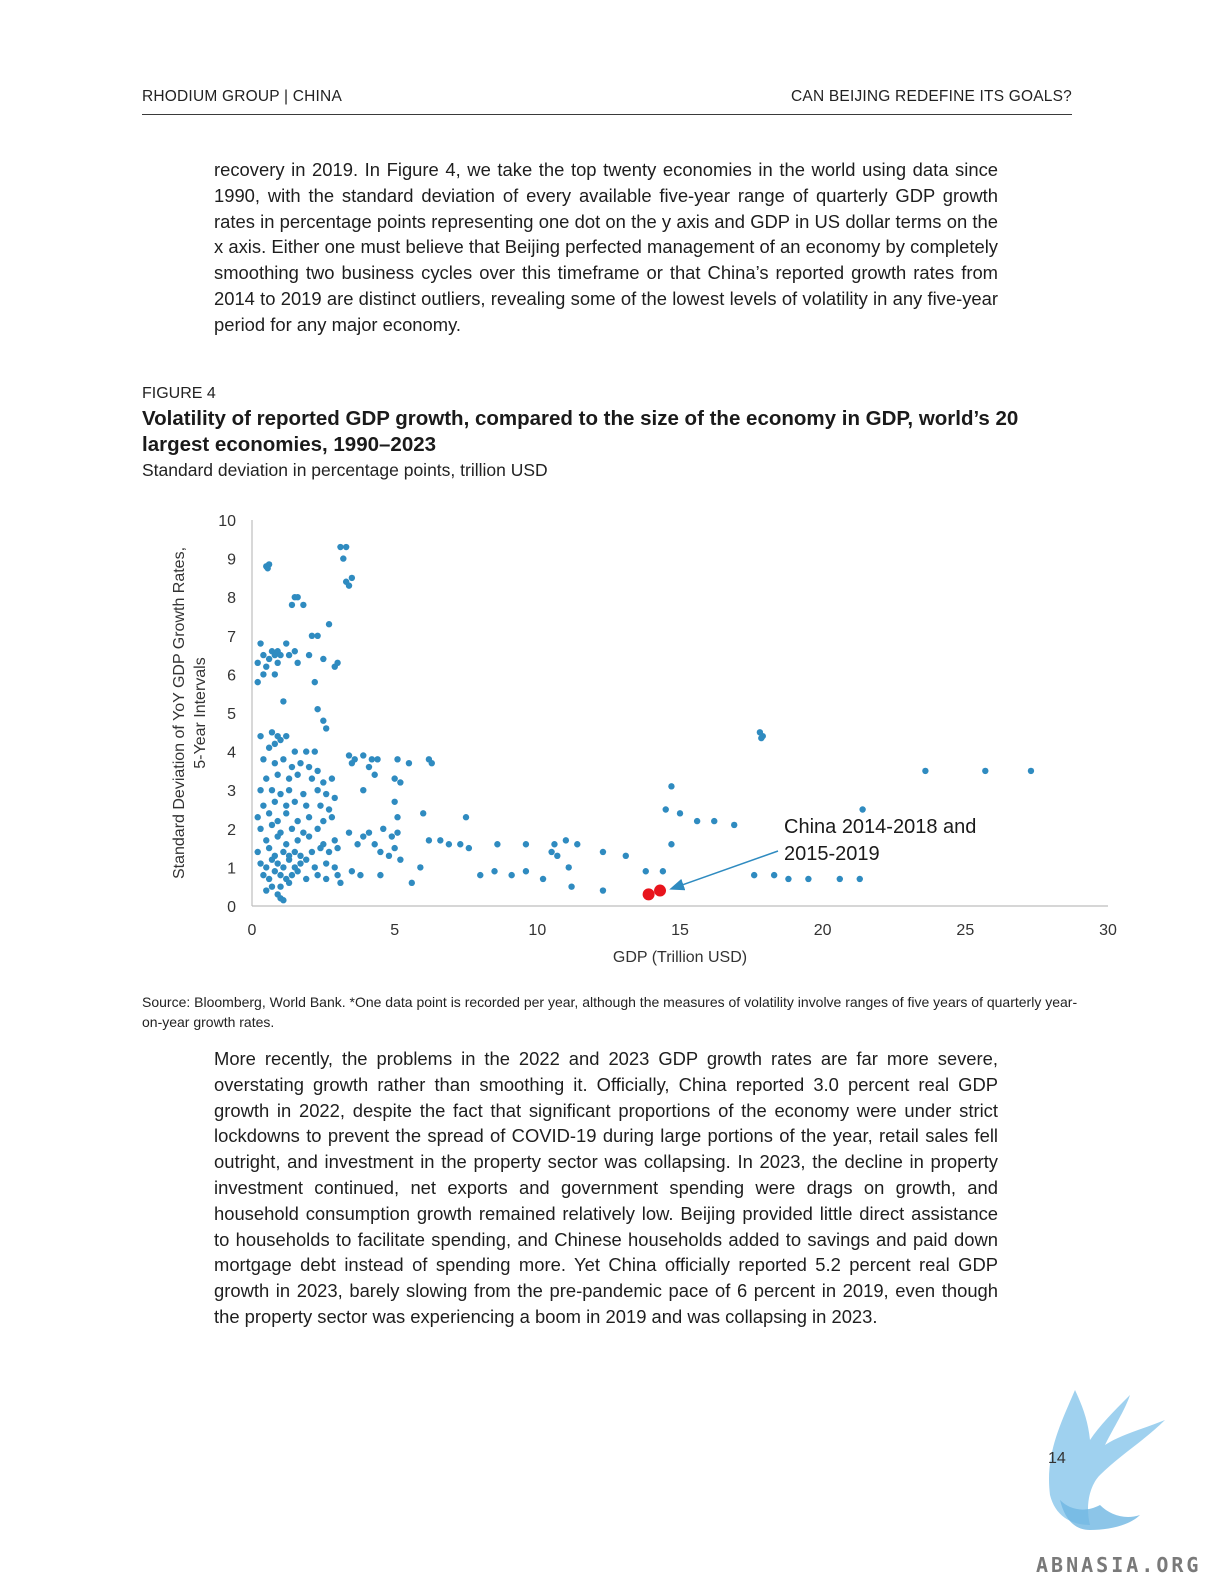  What do you see at coordinates (231, 791) in the screenshot?
I see `y-tick-label: 3` at bounding box center [231, 791].